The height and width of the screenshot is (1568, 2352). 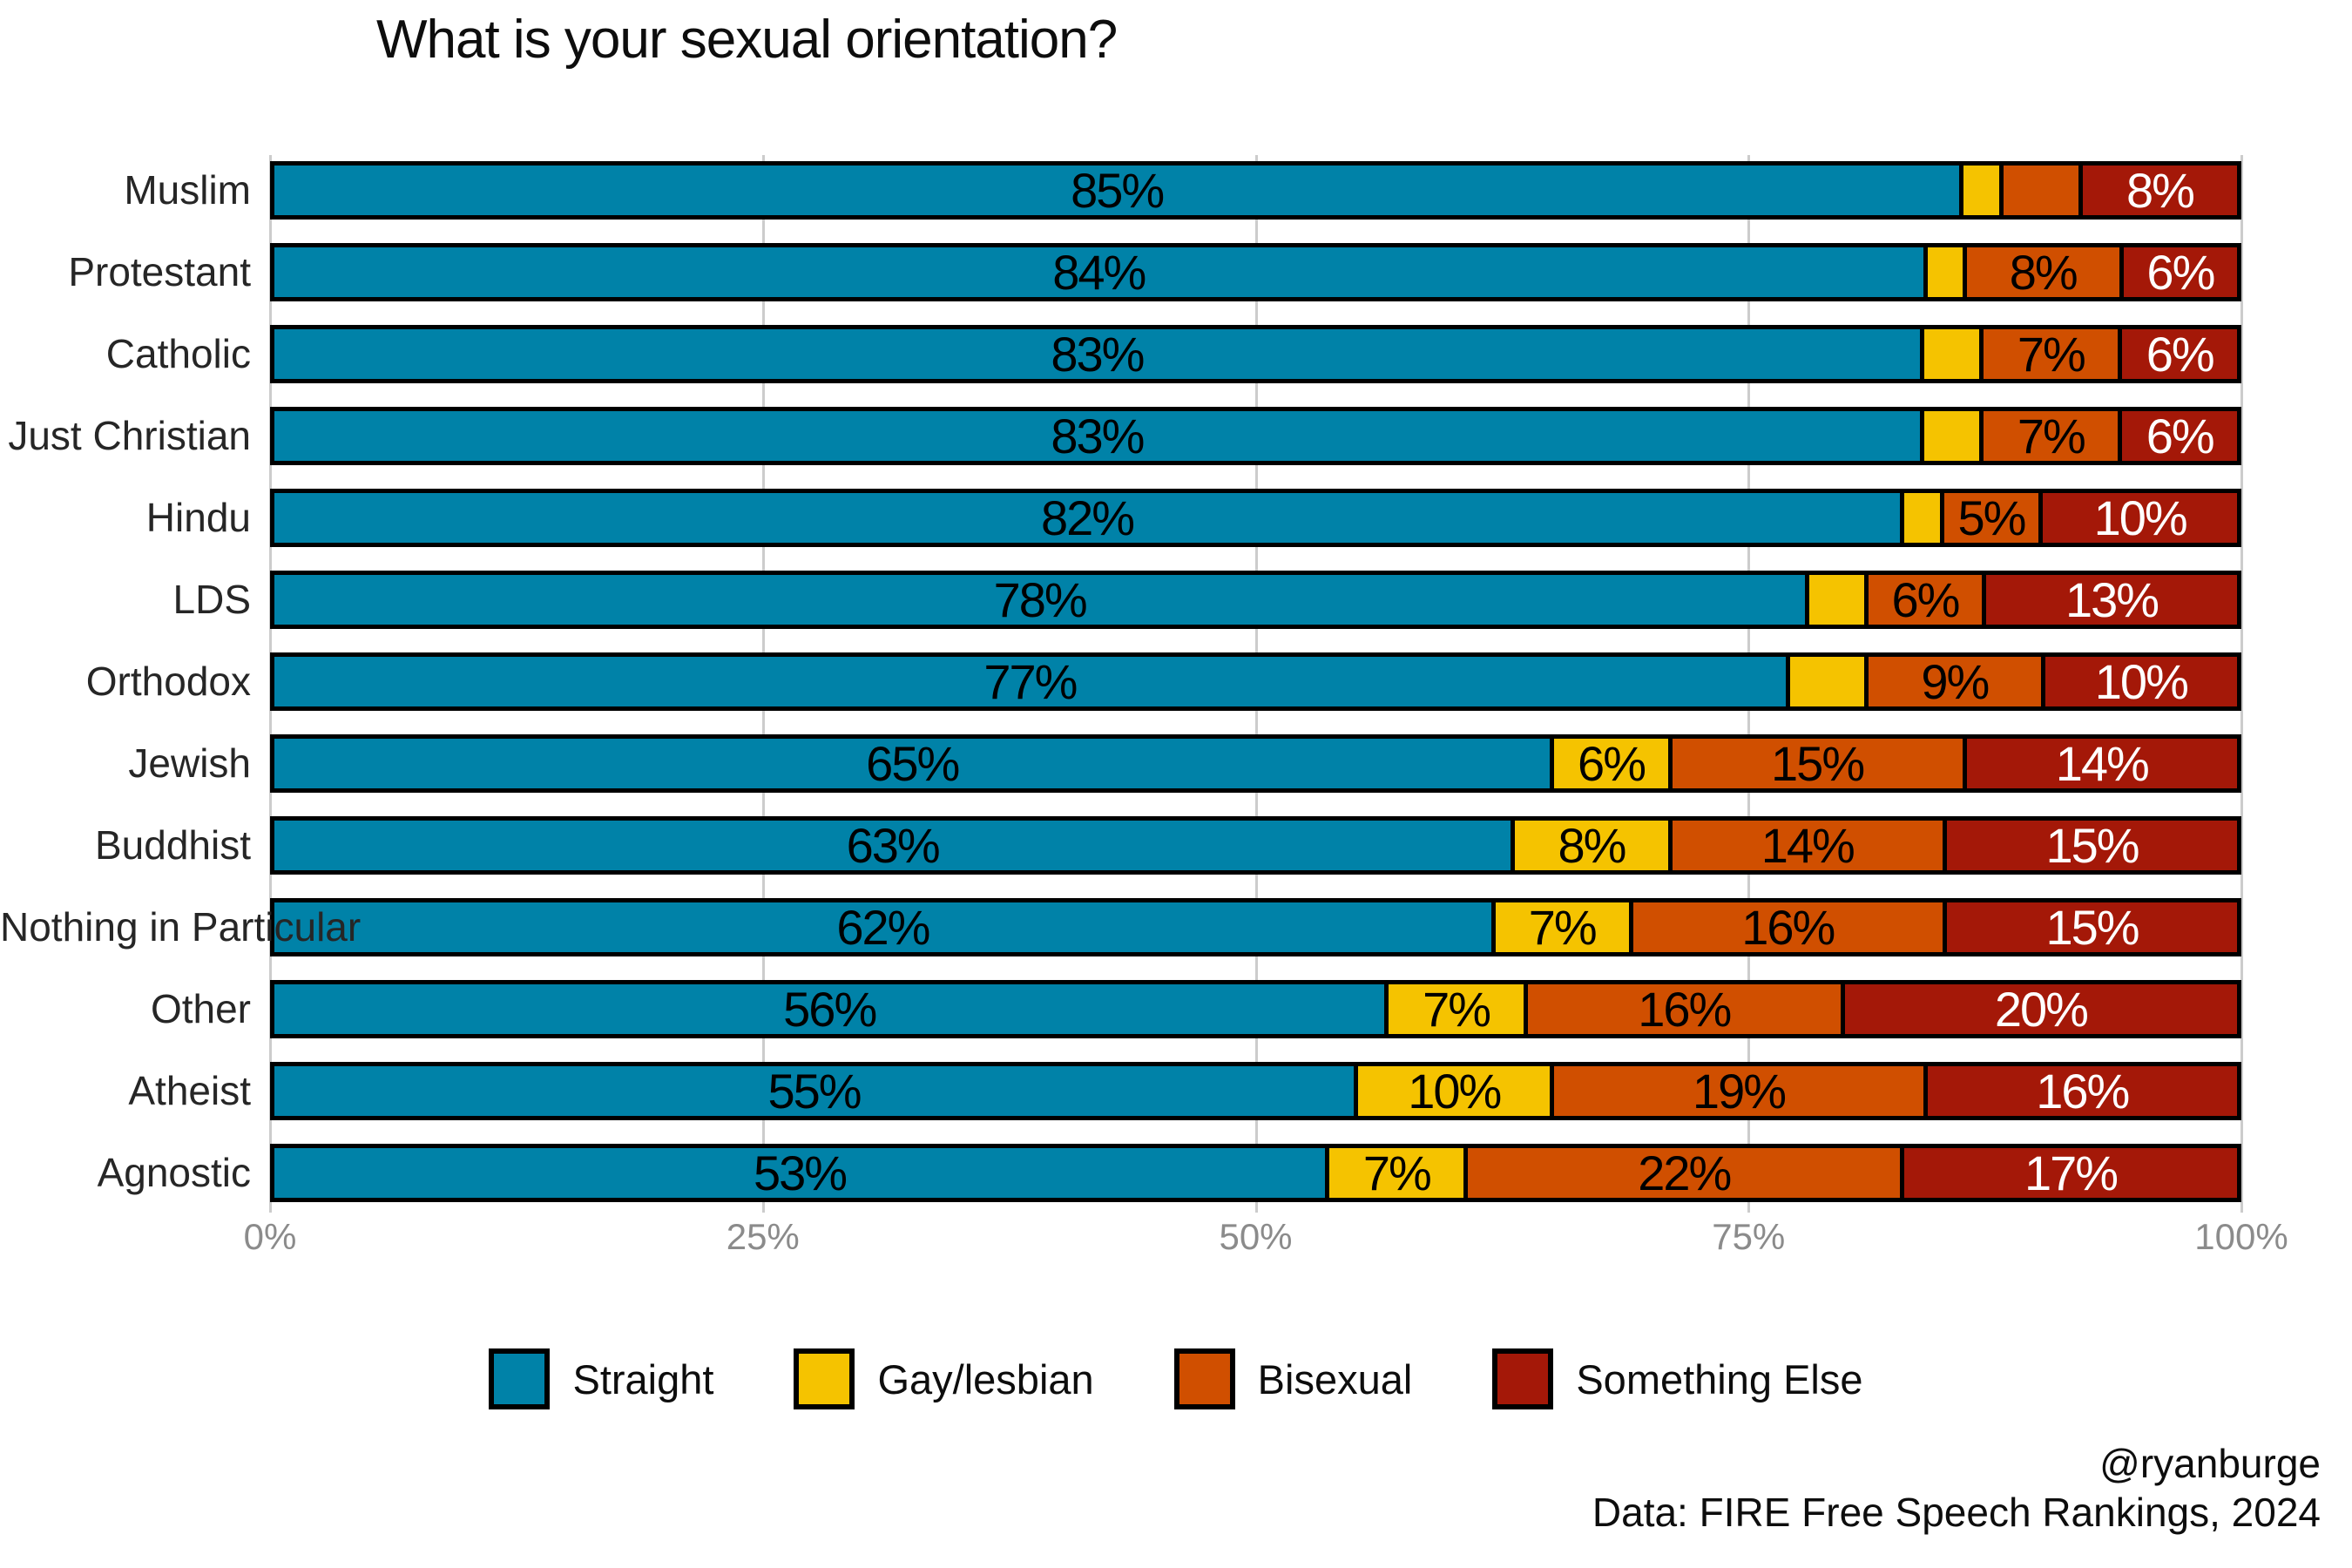 I want to click on segment-straight: 62%, so click(x=882, y=927).